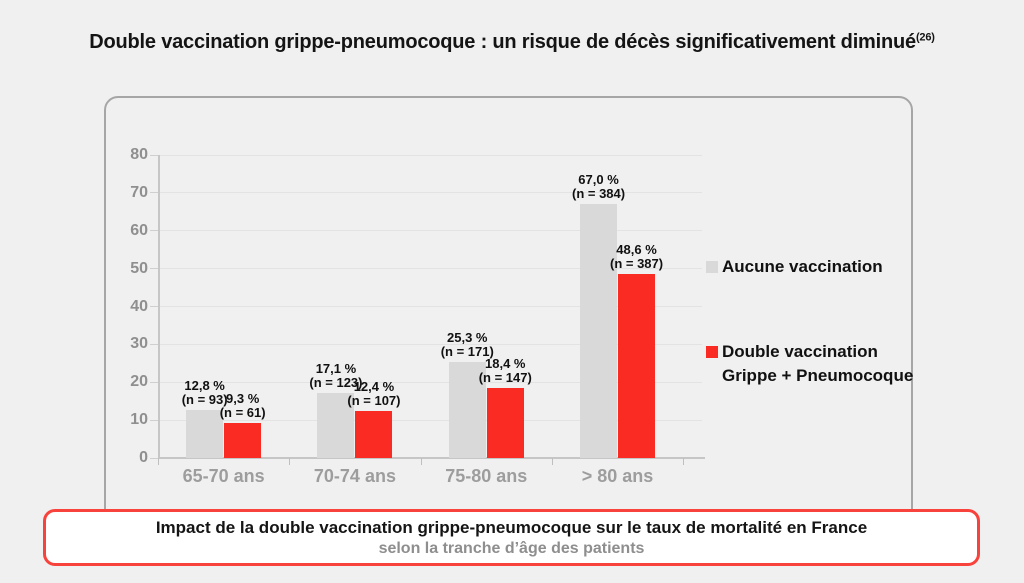  What do you see at coordinates (636, 263) in the screenshot?
I see `bar-value-label-line: (n = 387)` at bounding box center [636, 263].